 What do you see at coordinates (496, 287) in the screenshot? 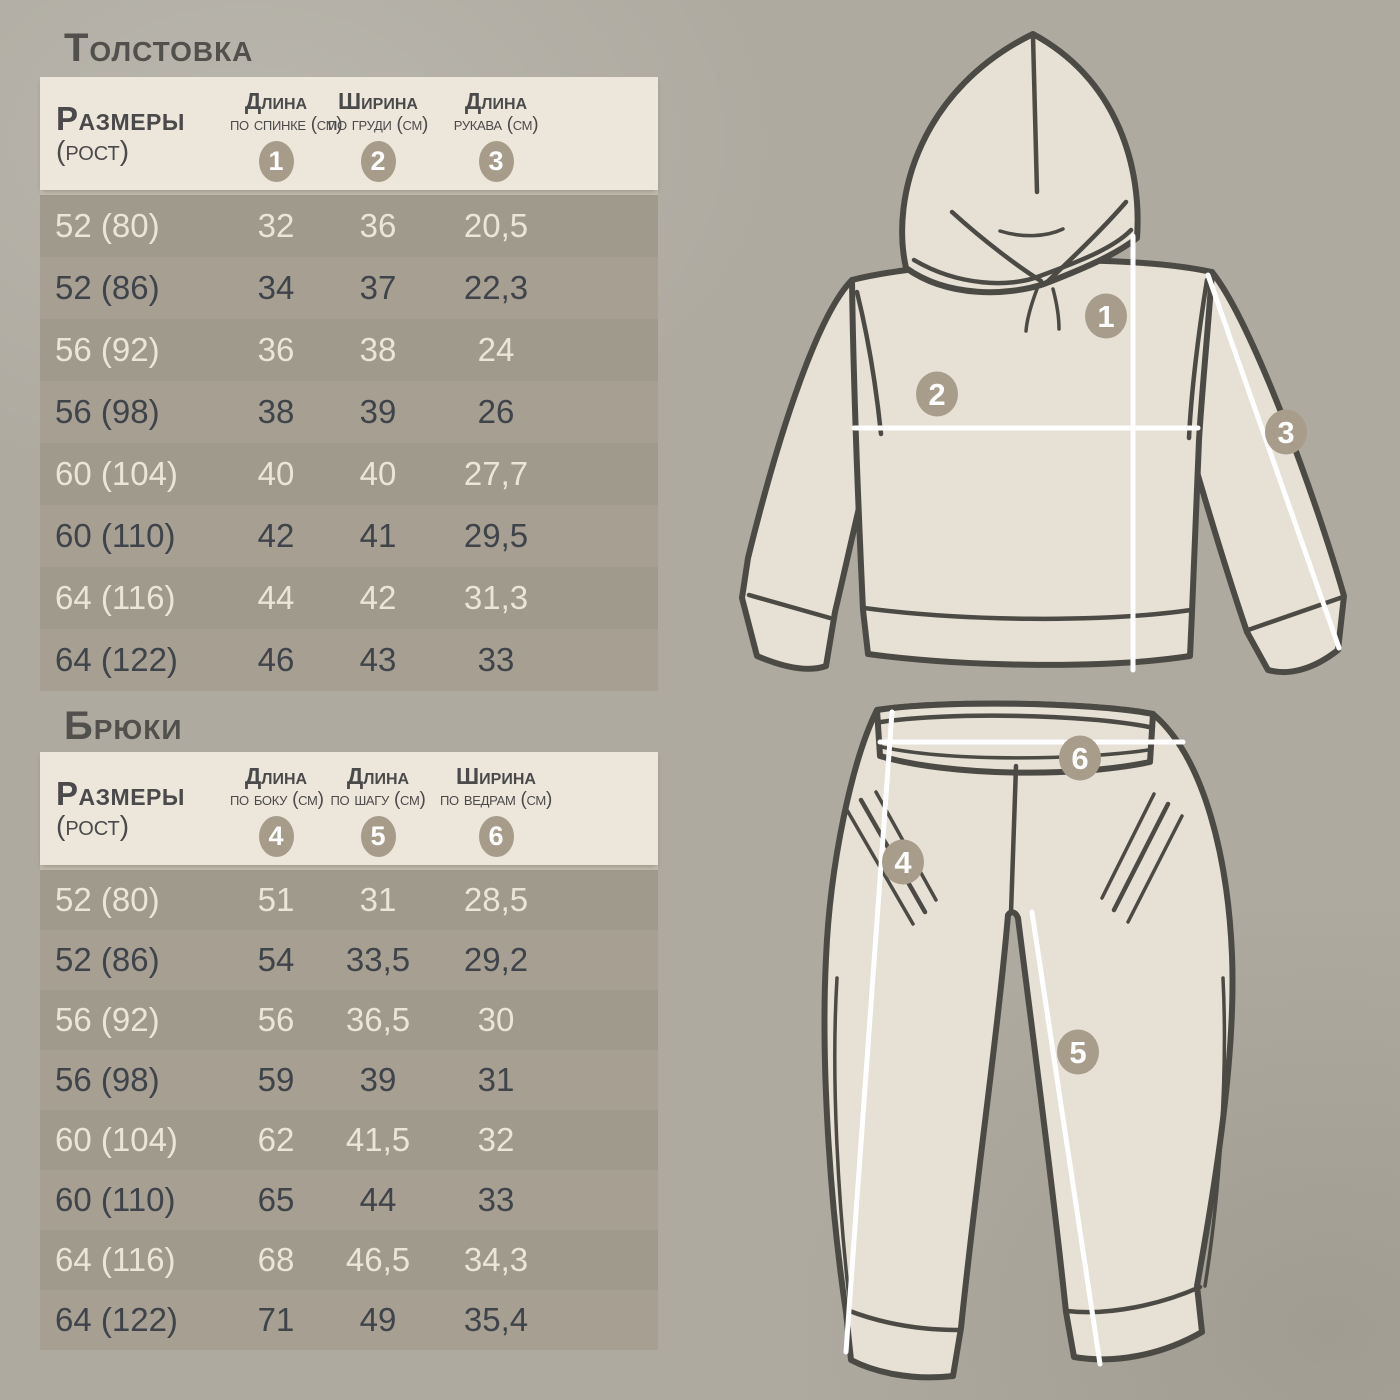
I see `value-cell: 22,3` at bounding box center [496, 287].